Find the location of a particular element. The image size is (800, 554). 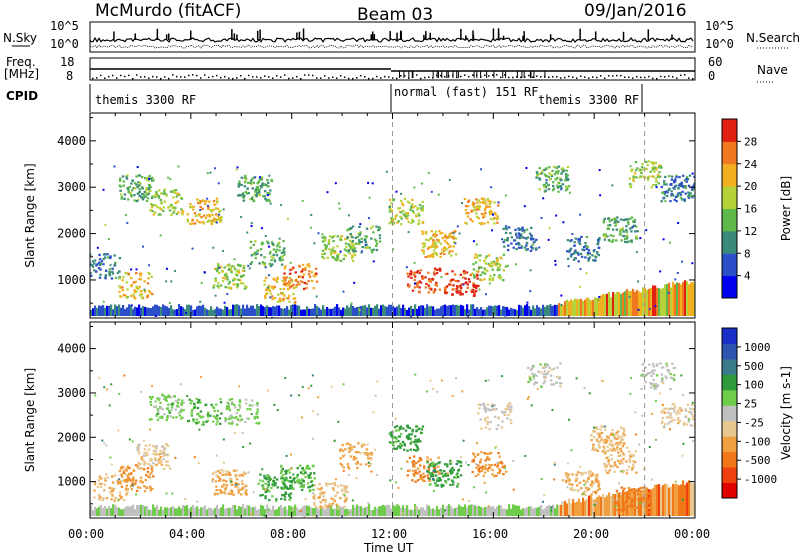

nsky-line is located at coordinates (391, 39).